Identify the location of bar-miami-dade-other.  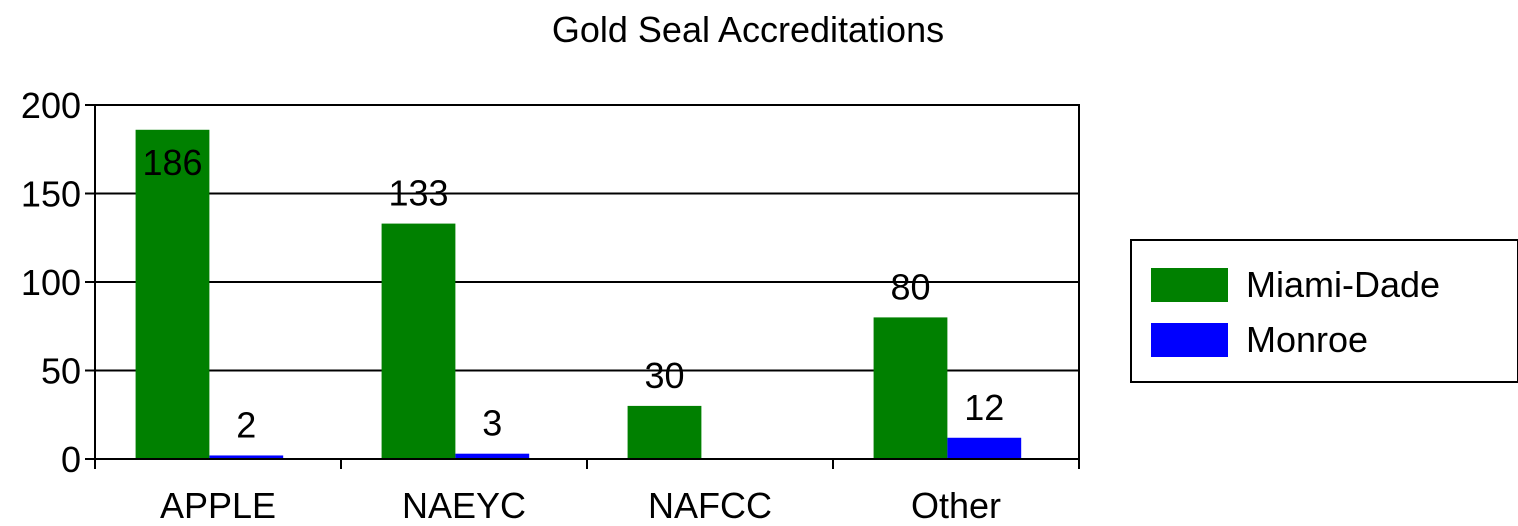
(910, 388).